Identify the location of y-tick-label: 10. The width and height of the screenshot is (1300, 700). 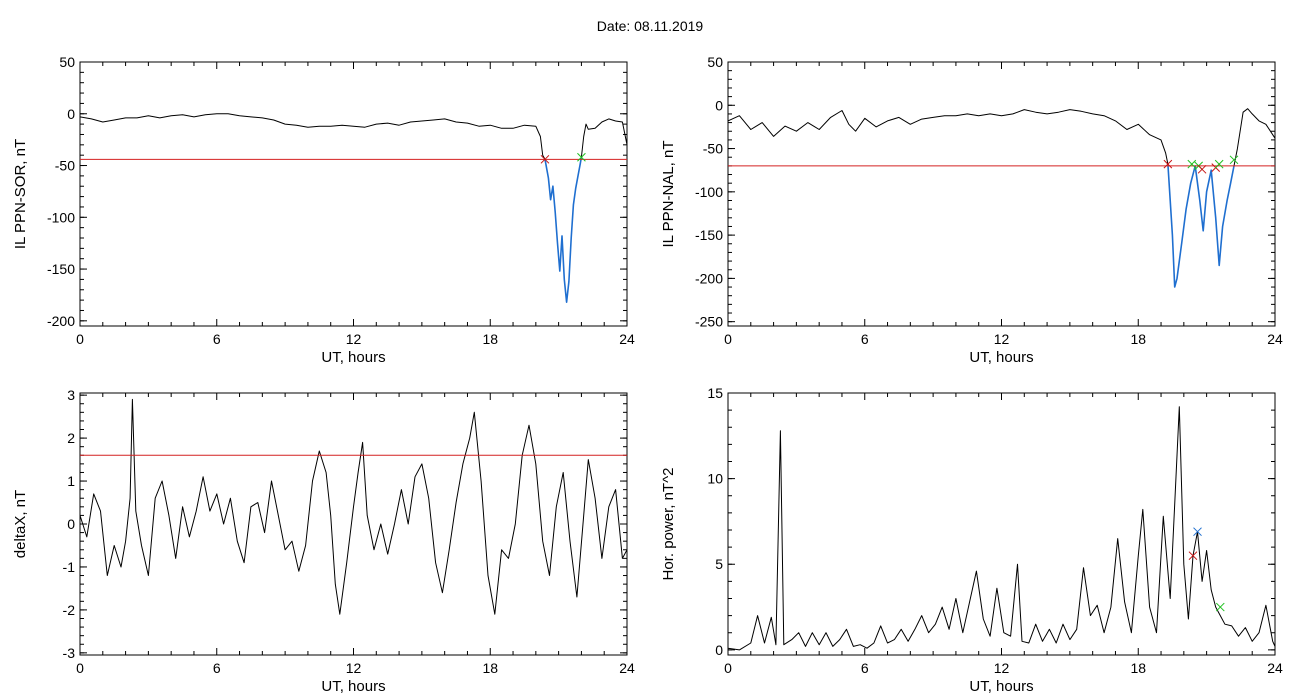
(715, 479).